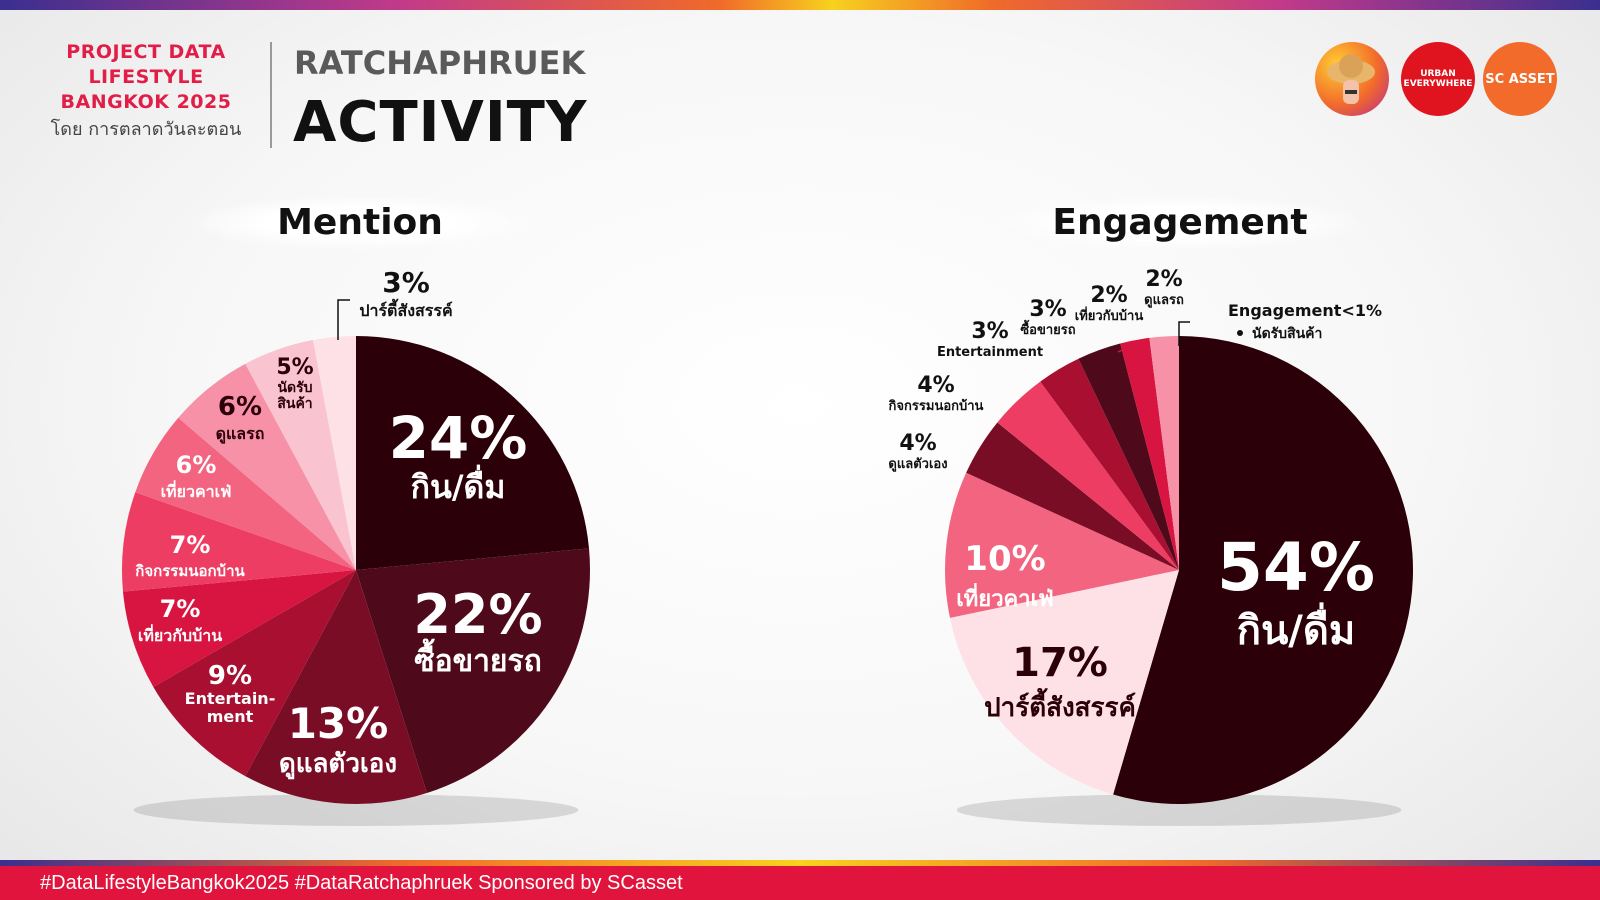 This screenshot has height=900, width=1600. Describe the element at coordinates (295, 404) in the screenshot. I see `mention-slice-label: สินค้า` at that location.